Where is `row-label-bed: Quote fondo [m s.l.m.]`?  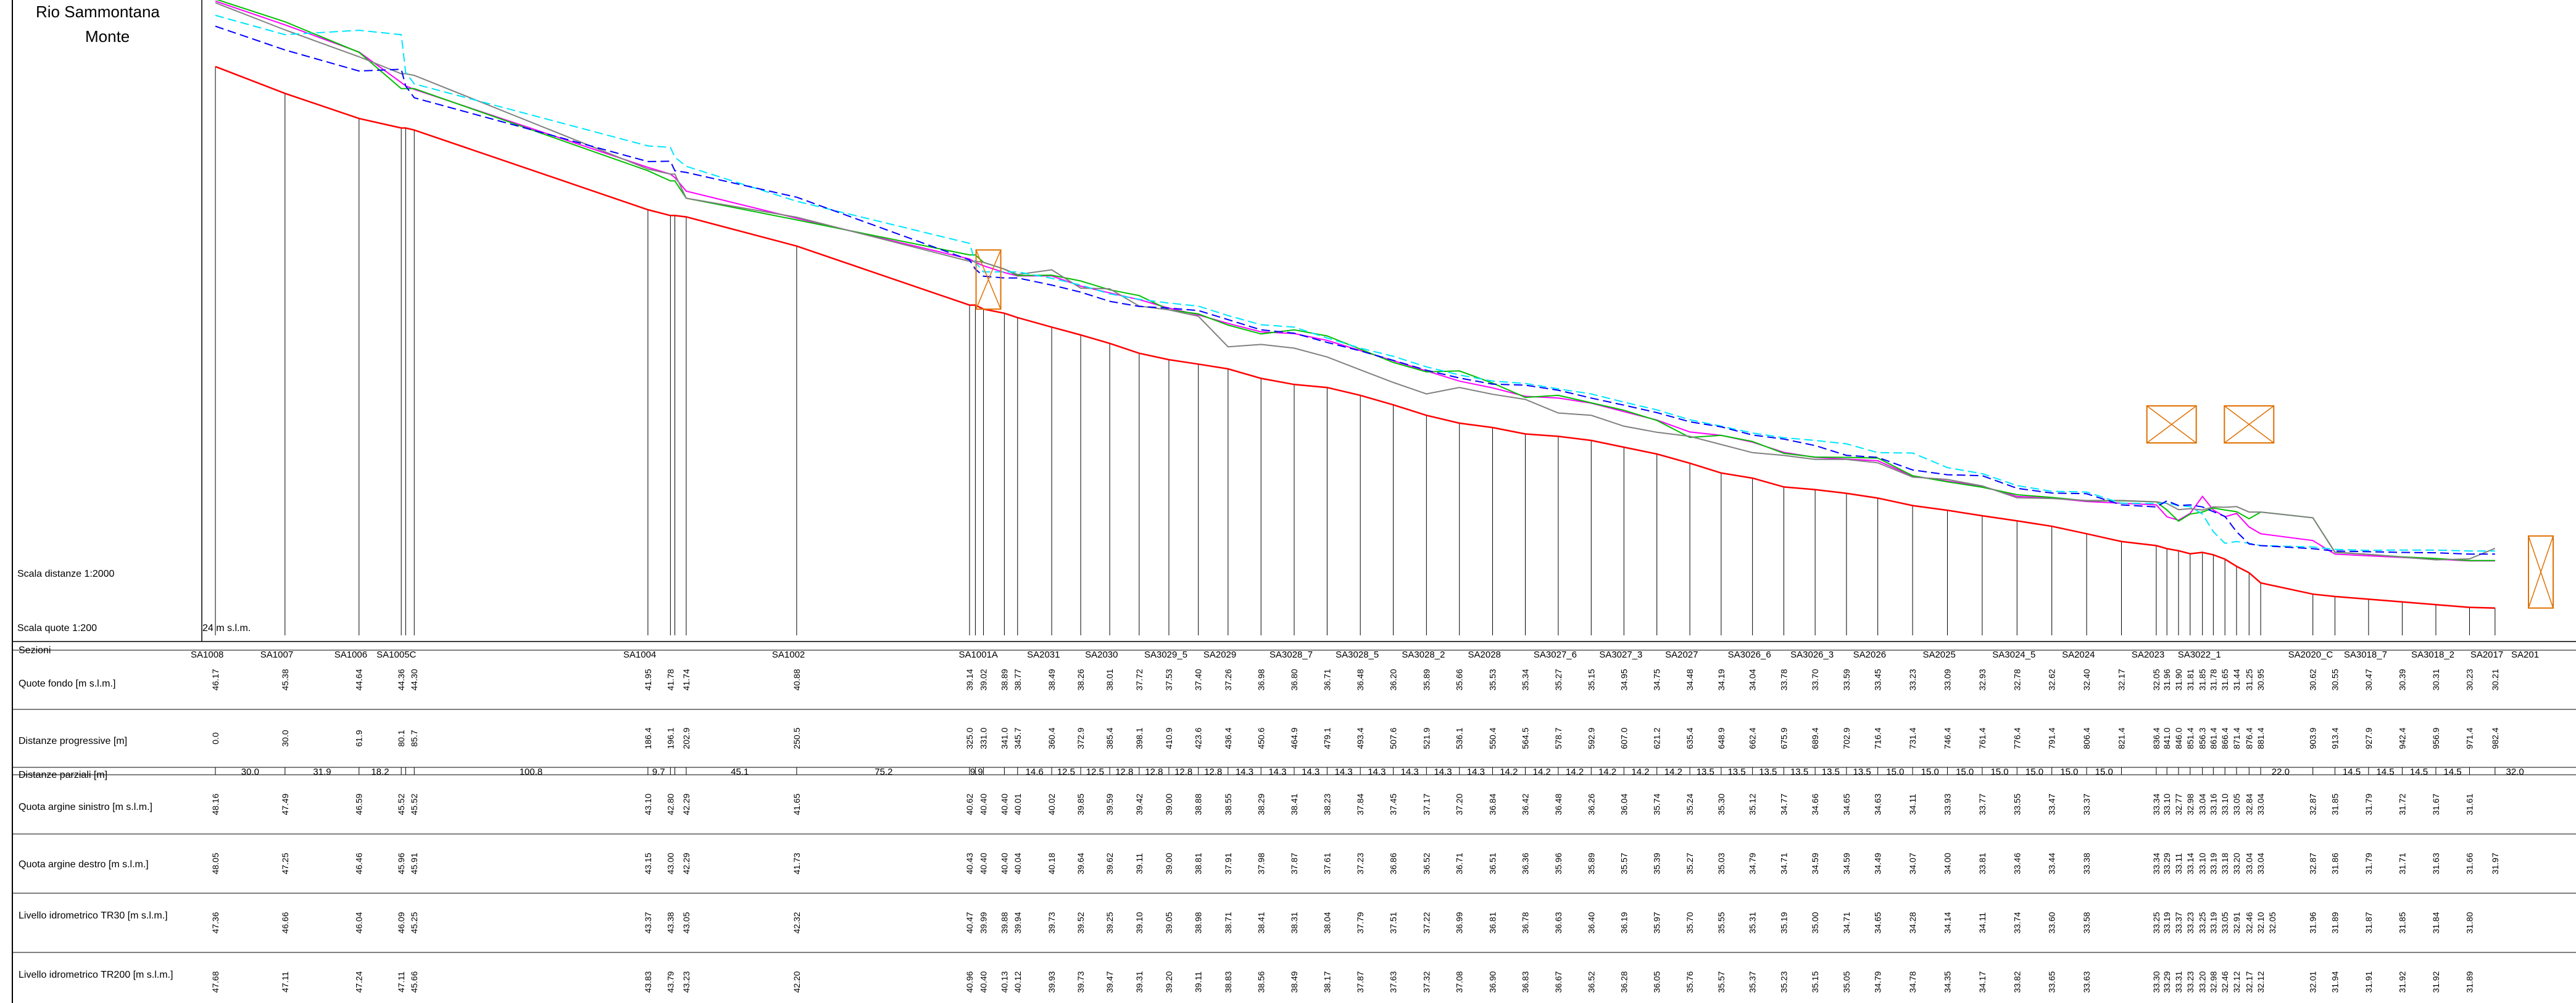 row-label-bed: Quote fondo [m s.l.m.] is located at coordinates (67, 684).